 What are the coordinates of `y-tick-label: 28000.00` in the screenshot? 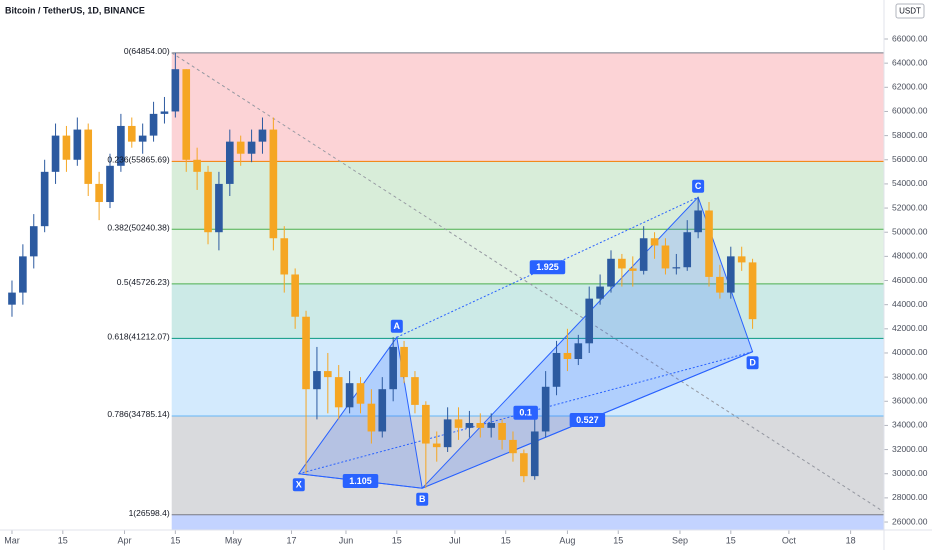 It's located at (910, 497).